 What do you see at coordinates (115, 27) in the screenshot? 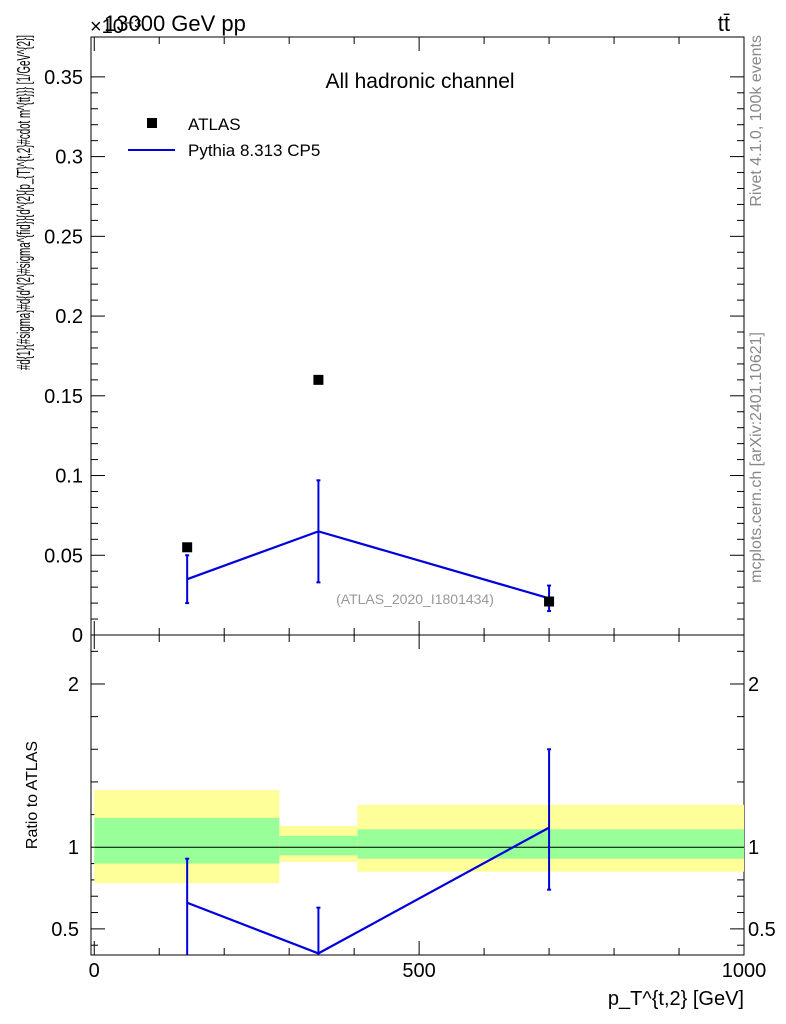
I see `header-exponent-label: ×10⁻³` at bounding box center [115, 27].